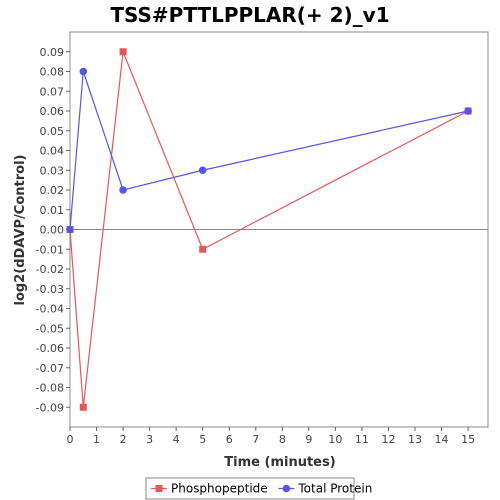 The image size is (500, 500). What do you see at coordinates (159, 488) in the screenshot?
I see `legend-marker-square` at bounding box center [159, 488].